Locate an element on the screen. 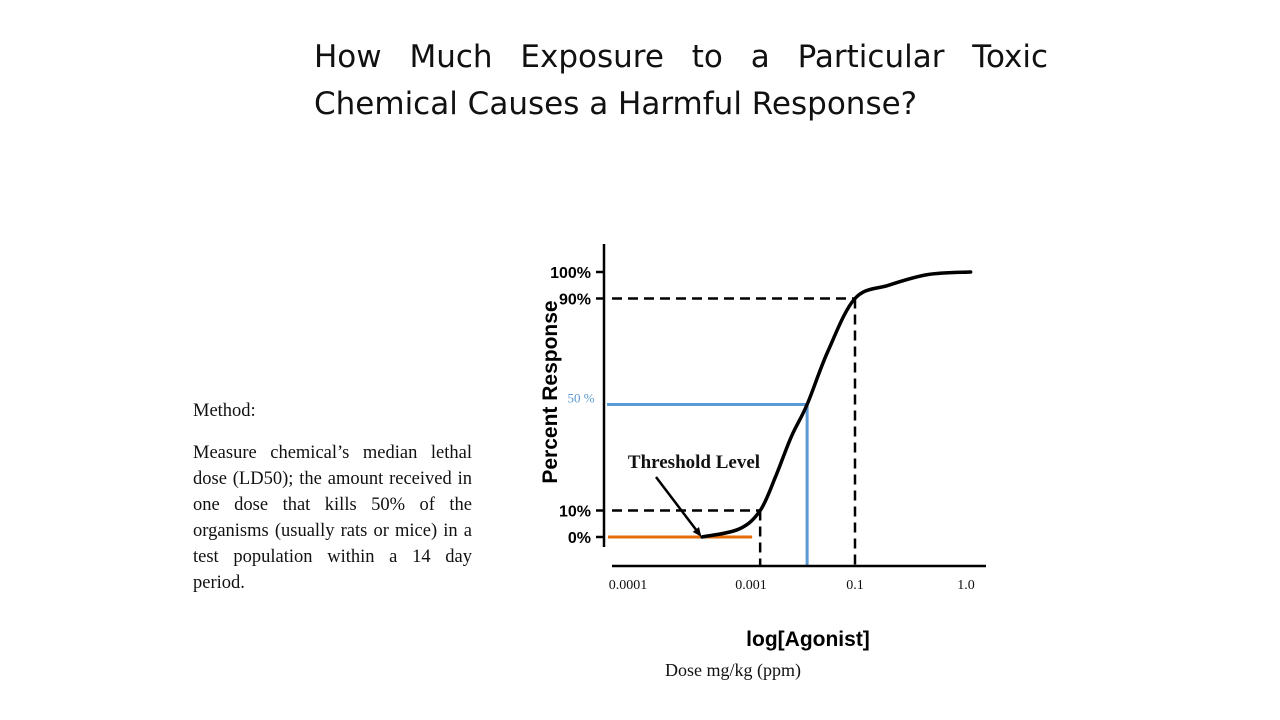 This screenshot has width=1280, height=720. x-tick-label: 0.1 is located at coordinates (855, 585).